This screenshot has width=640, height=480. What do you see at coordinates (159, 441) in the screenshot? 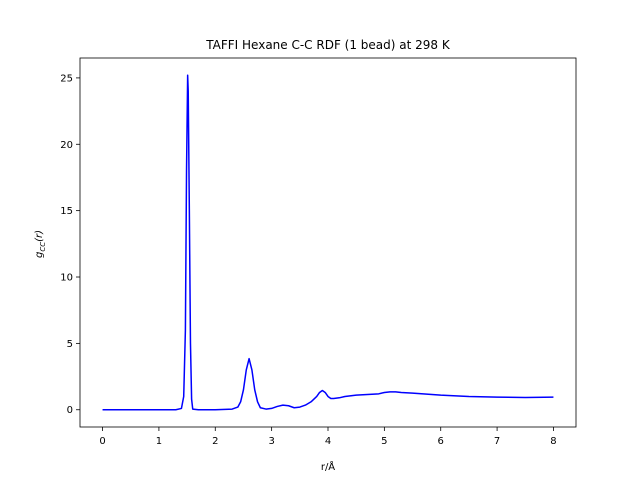
I see `x-tick-label: 1` at bounding box center [159, 441].